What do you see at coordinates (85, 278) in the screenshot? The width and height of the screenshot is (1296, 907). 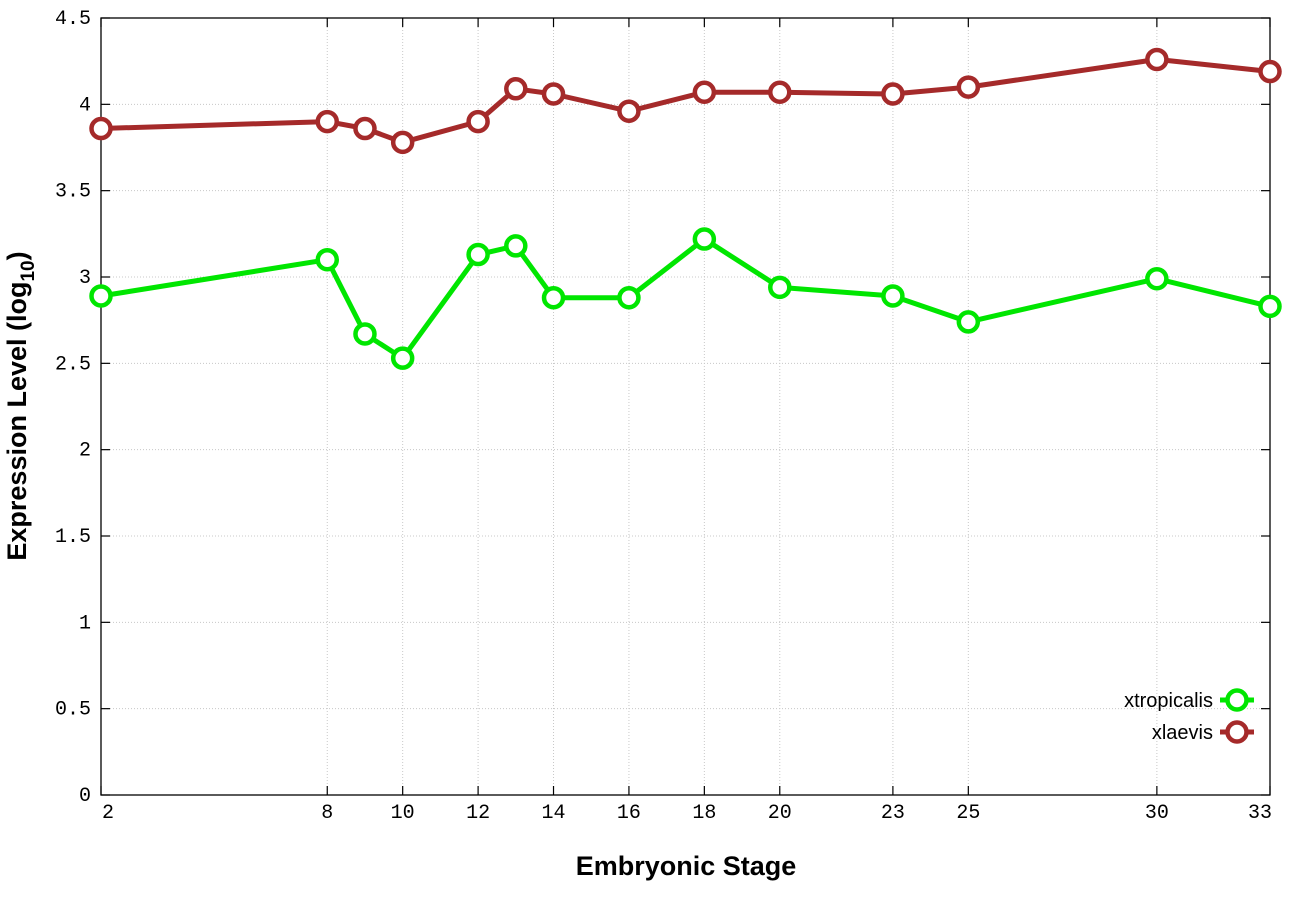 I see `y-tick-label: 3` at bounding box center [85, 278].